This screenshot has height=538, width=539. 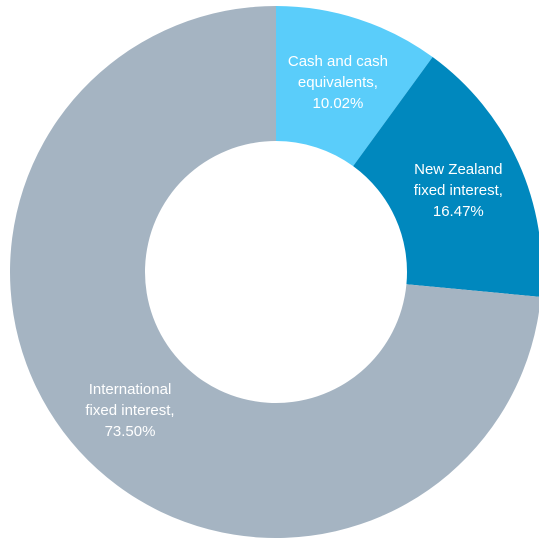 I want to click on slice-label-line: equivalents,, so click(x=338, y=82).